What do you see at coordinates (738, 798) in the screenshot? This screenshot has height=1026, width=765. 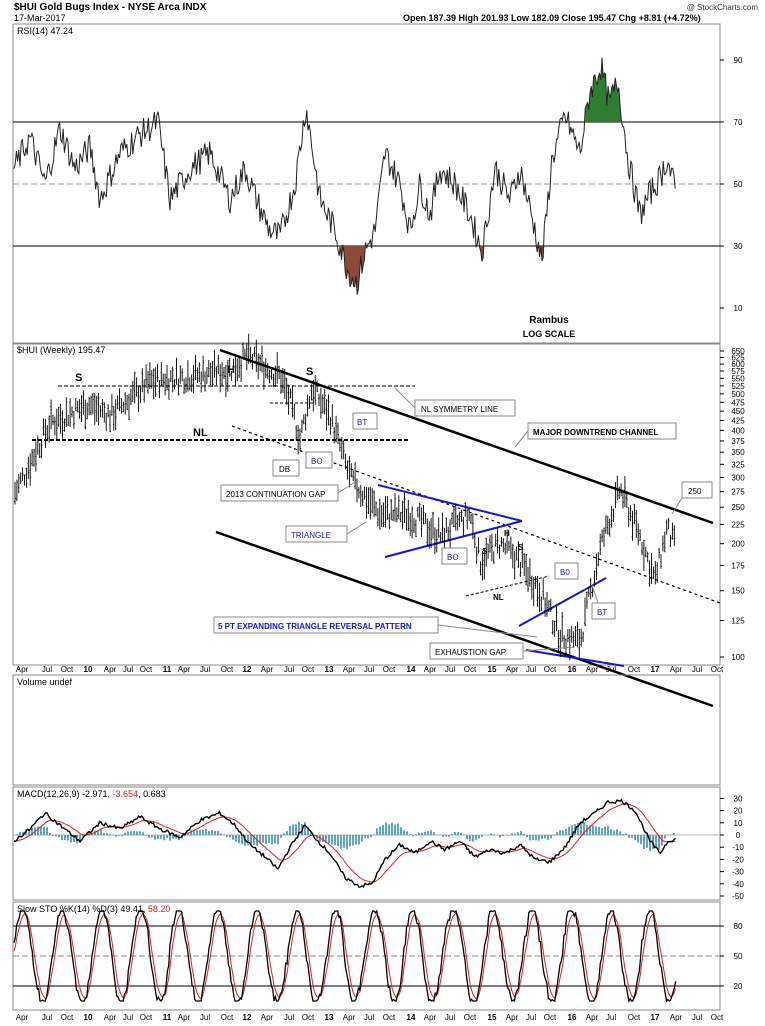 I see `y-tick-label: 30` at bounding box center [738, 798].